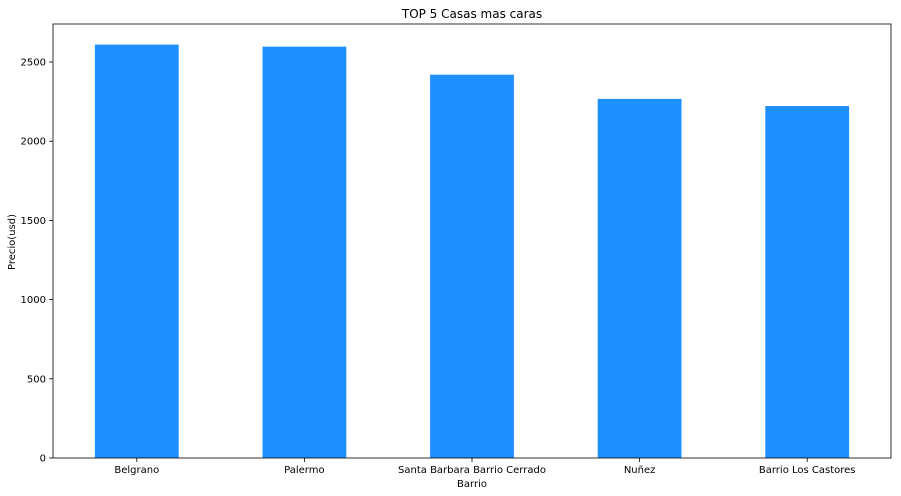 This screenshot has width=901, height=496. Describe the element at coordinates (472, 484) in the screenshot. I see `x-axis-label: Barrio` at that location.